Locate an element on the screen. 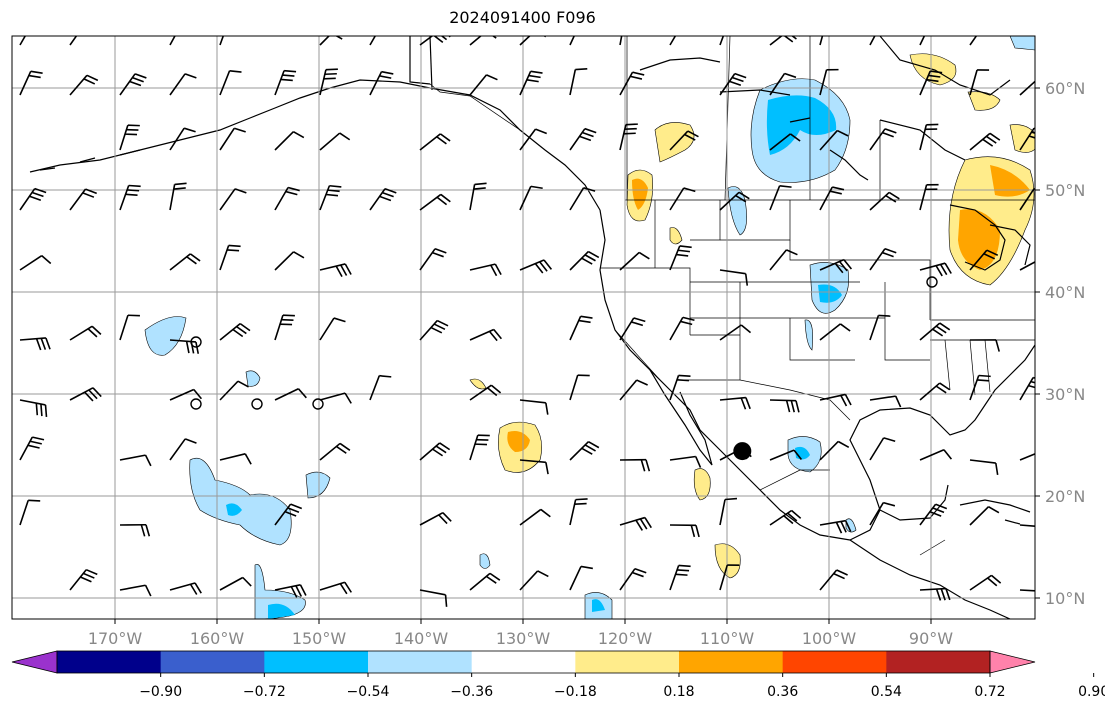 This screenshot has width=1105, height=712. lon-tick-label: 140°W is located at coordinates (421, 638).